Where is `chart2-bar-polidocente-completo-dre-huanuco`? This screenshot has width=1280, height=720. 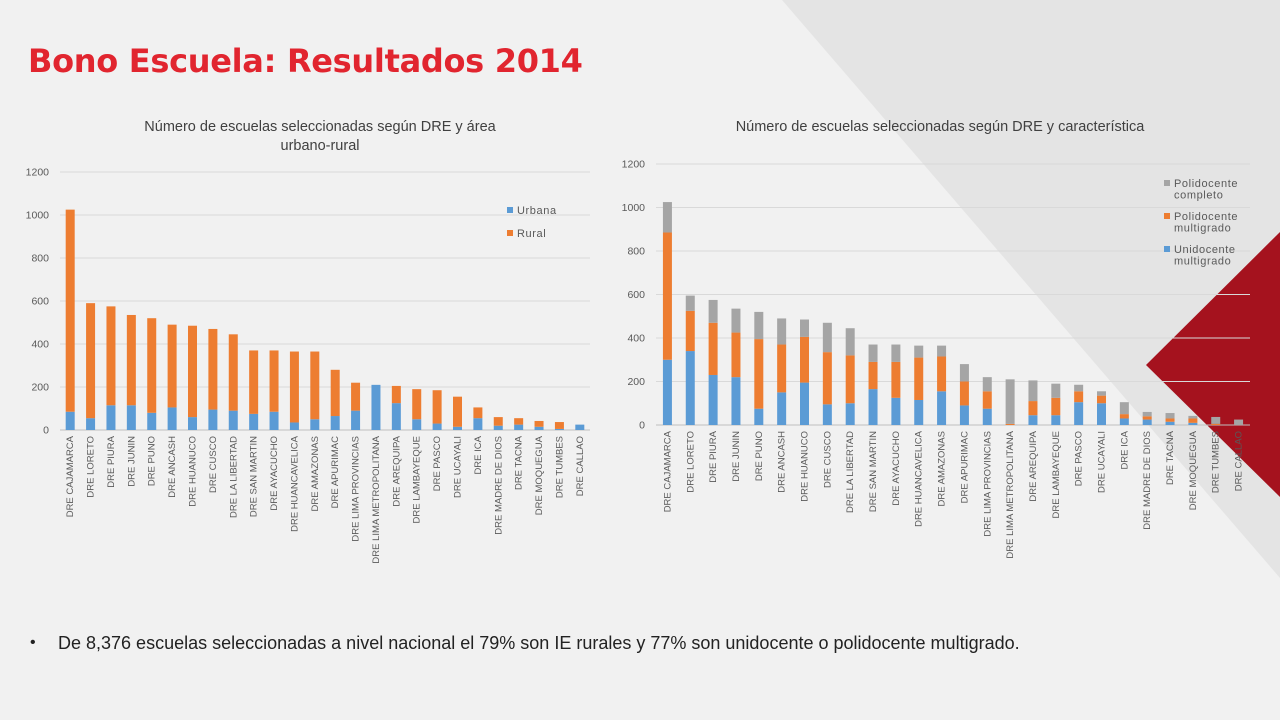 chart2-bar-polidocente-completo-dre-huanuco is located at coordinates (804, 328).